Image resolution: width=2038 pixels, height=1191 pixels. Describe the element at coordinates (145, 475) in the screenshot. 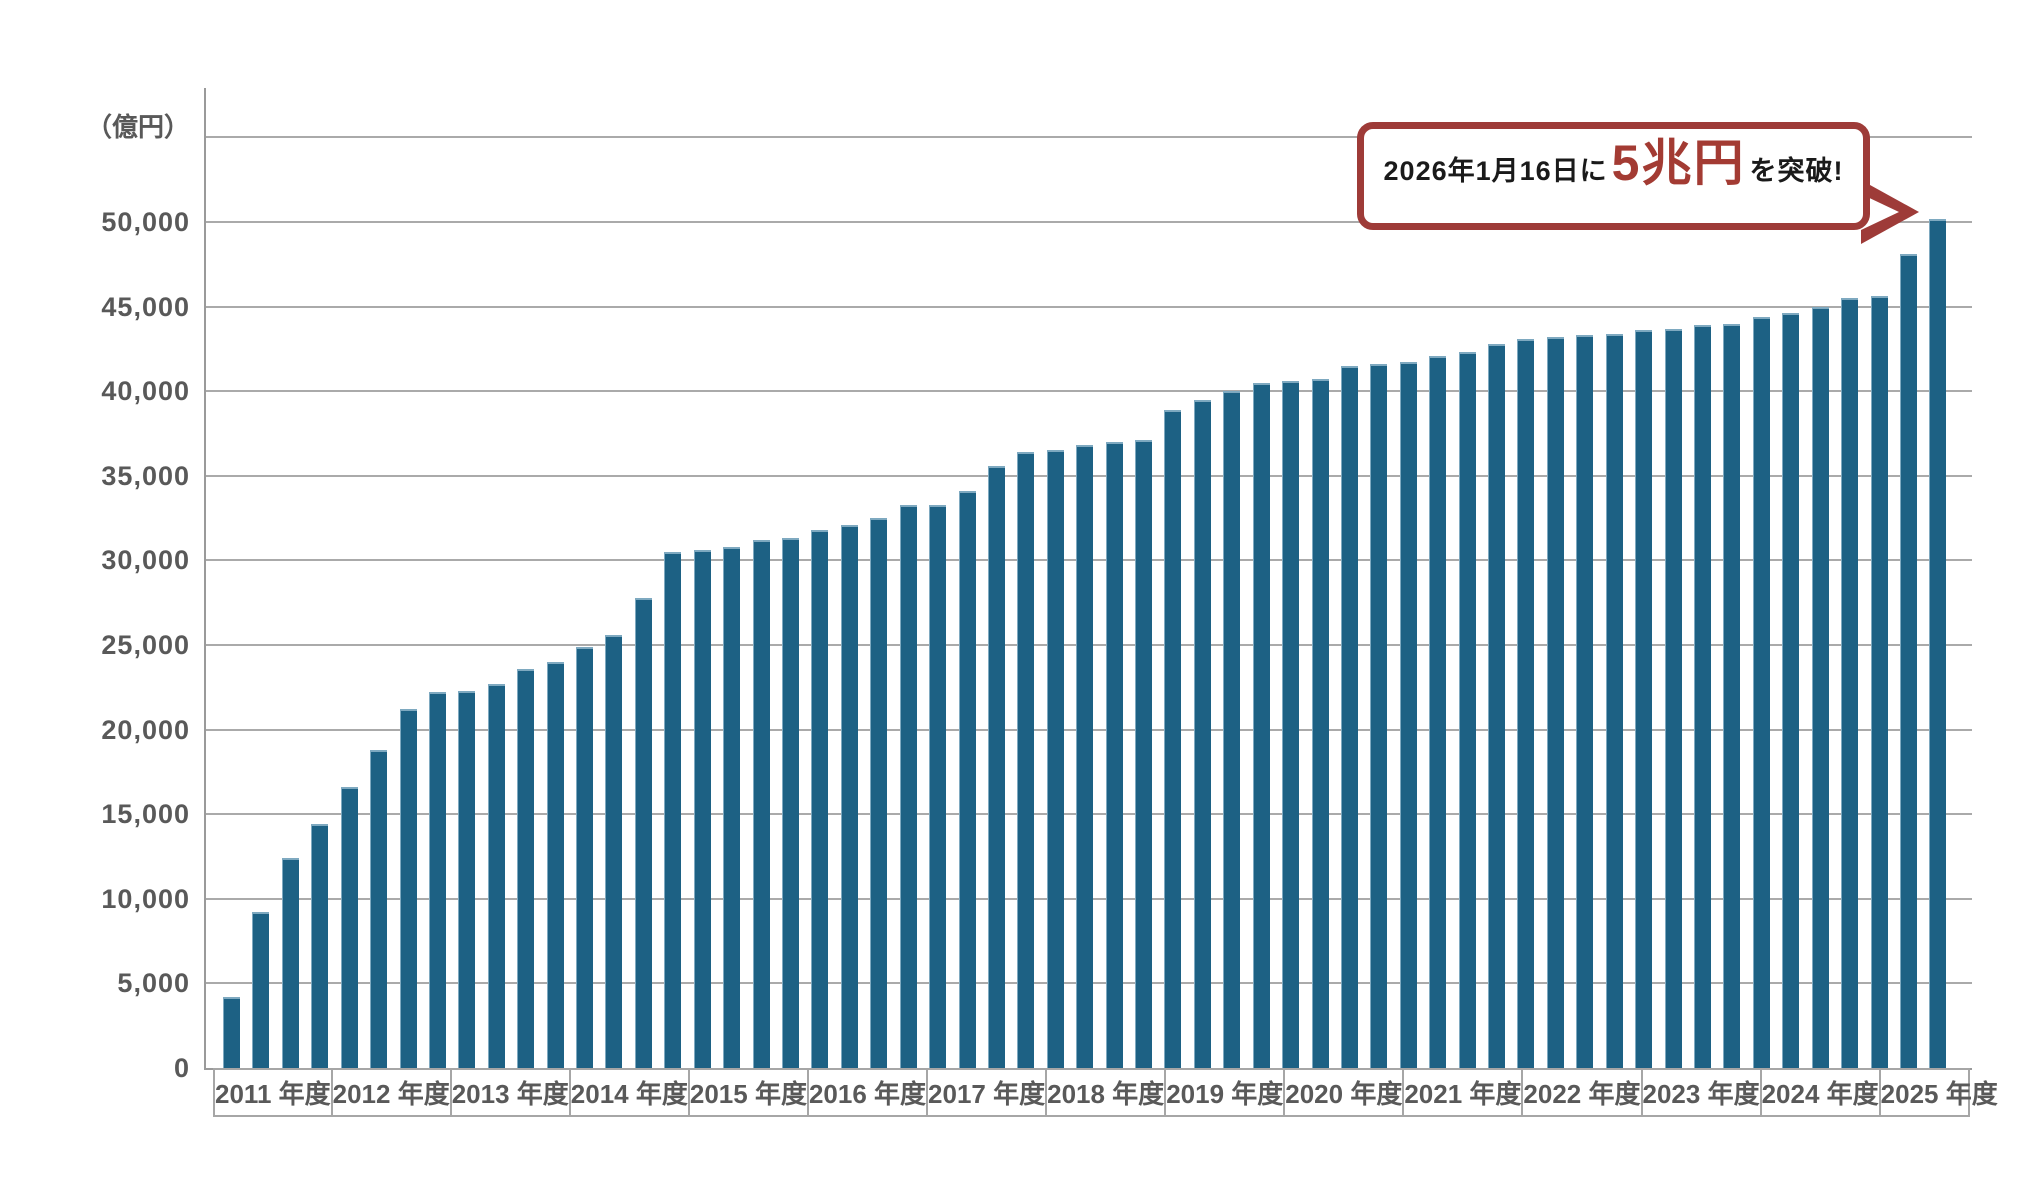

I see `y-axis-tick-label: 35,000` at that location.